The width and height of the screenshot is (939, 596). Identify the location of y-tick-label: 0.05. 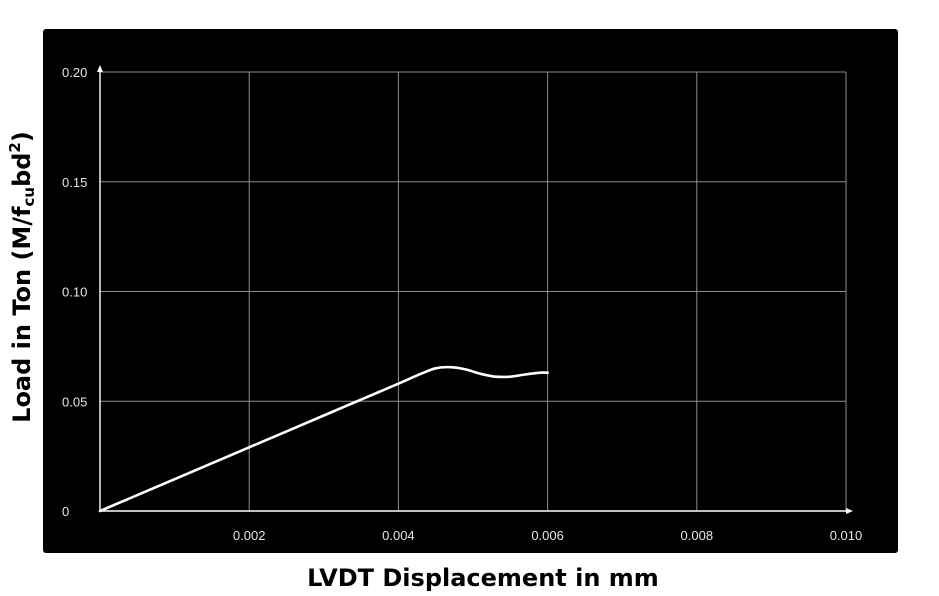
(74, 401).